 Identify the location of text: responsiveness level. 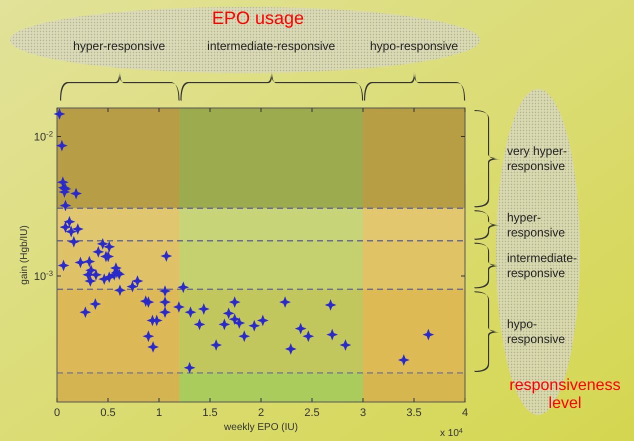
(565, 394).